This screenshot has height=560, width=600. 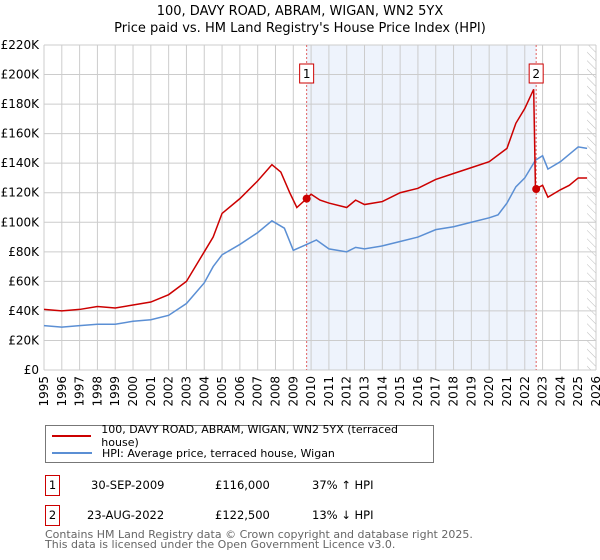 What do you see at coordinates (24, 281) in the screenshot?
I see `y-tick-label: £60K` at bounding box center [24, 281].